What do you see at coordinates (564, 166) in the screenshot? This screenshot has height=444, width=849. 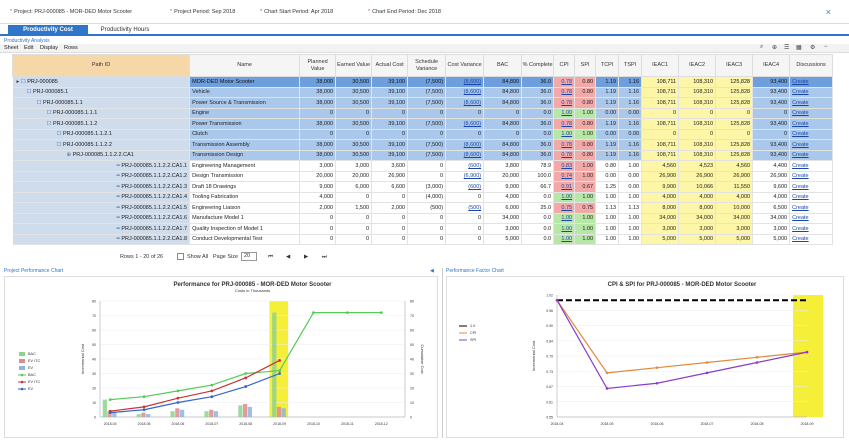 I see `cell-cpi: 0.83` at bounding box center [564, 166].